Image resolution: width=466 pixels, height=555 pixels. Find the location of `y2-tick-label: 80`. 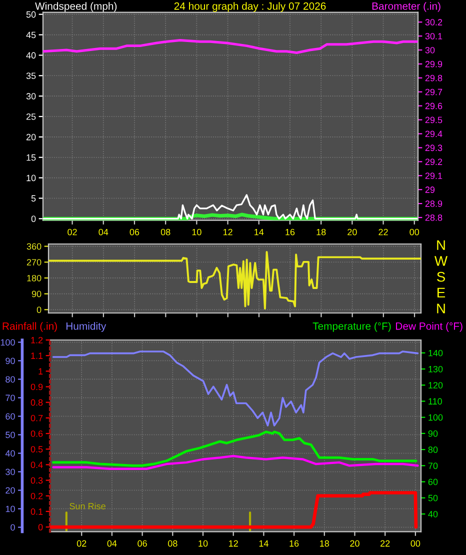

y2-tick-label: 80 is located at coordinates (433, 449).